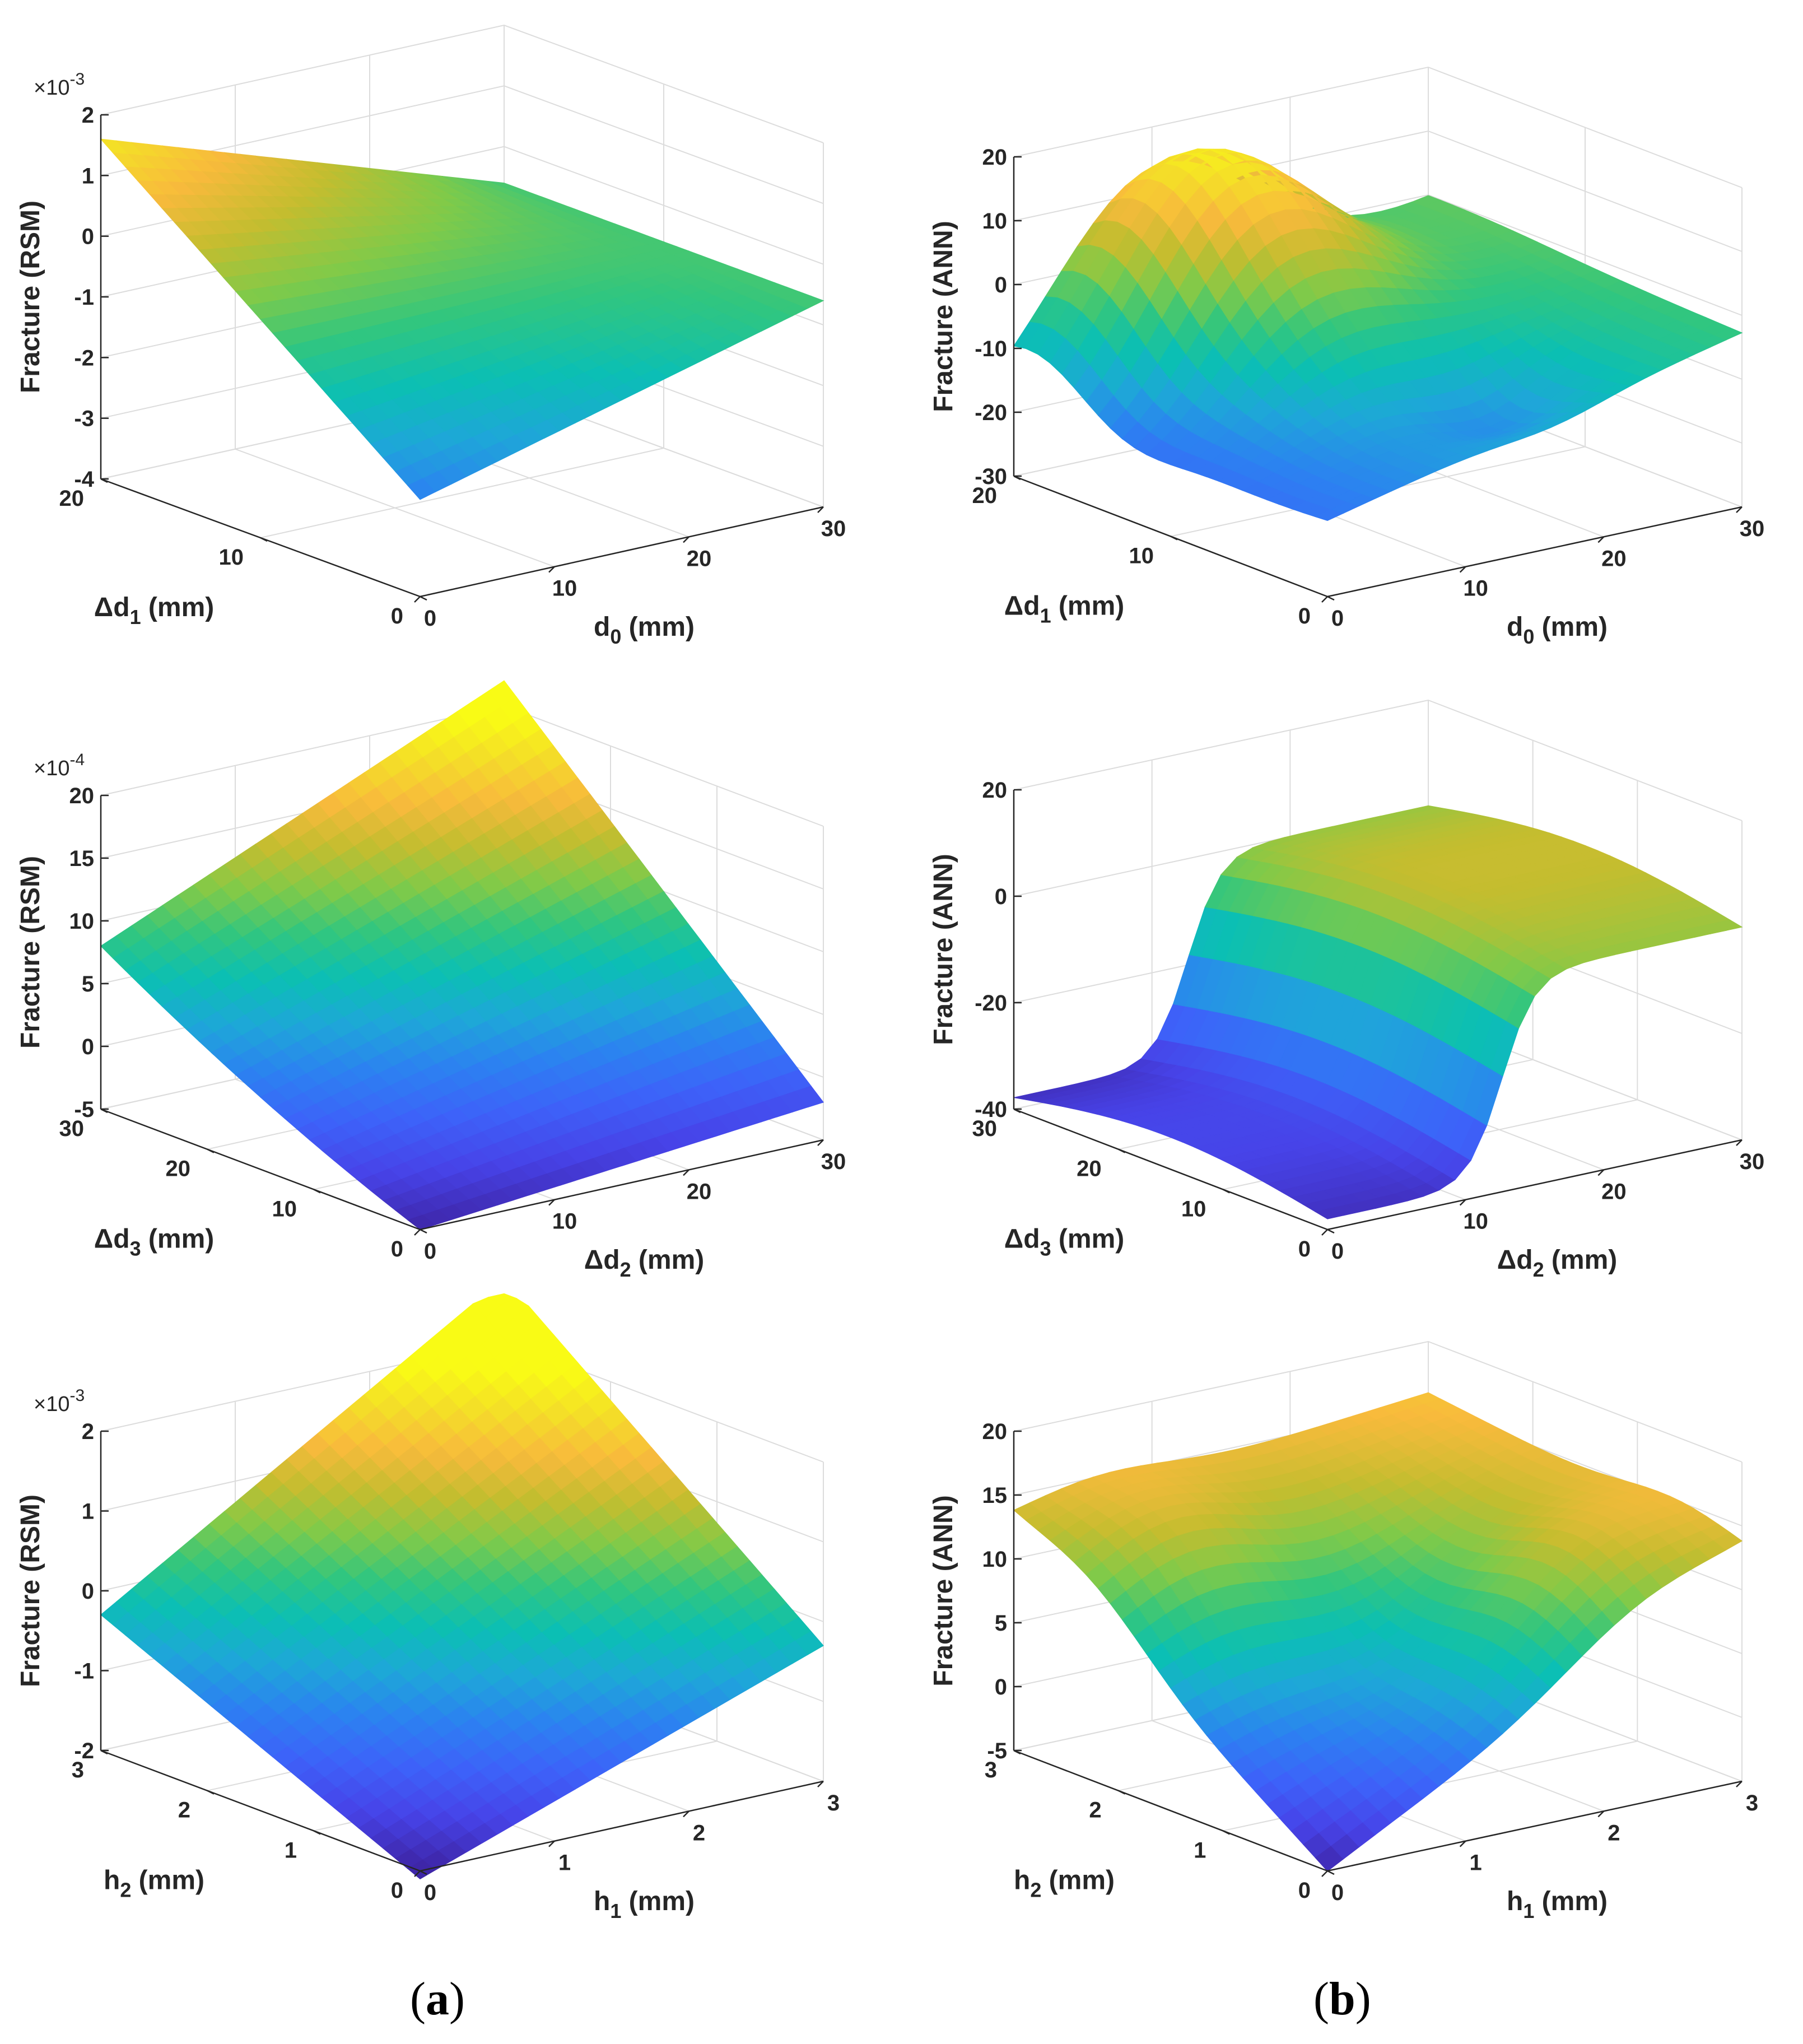  Describe the element at coordinates (1476, 1863) in the screenshot. I see `x-tick-label: 1` at that location.